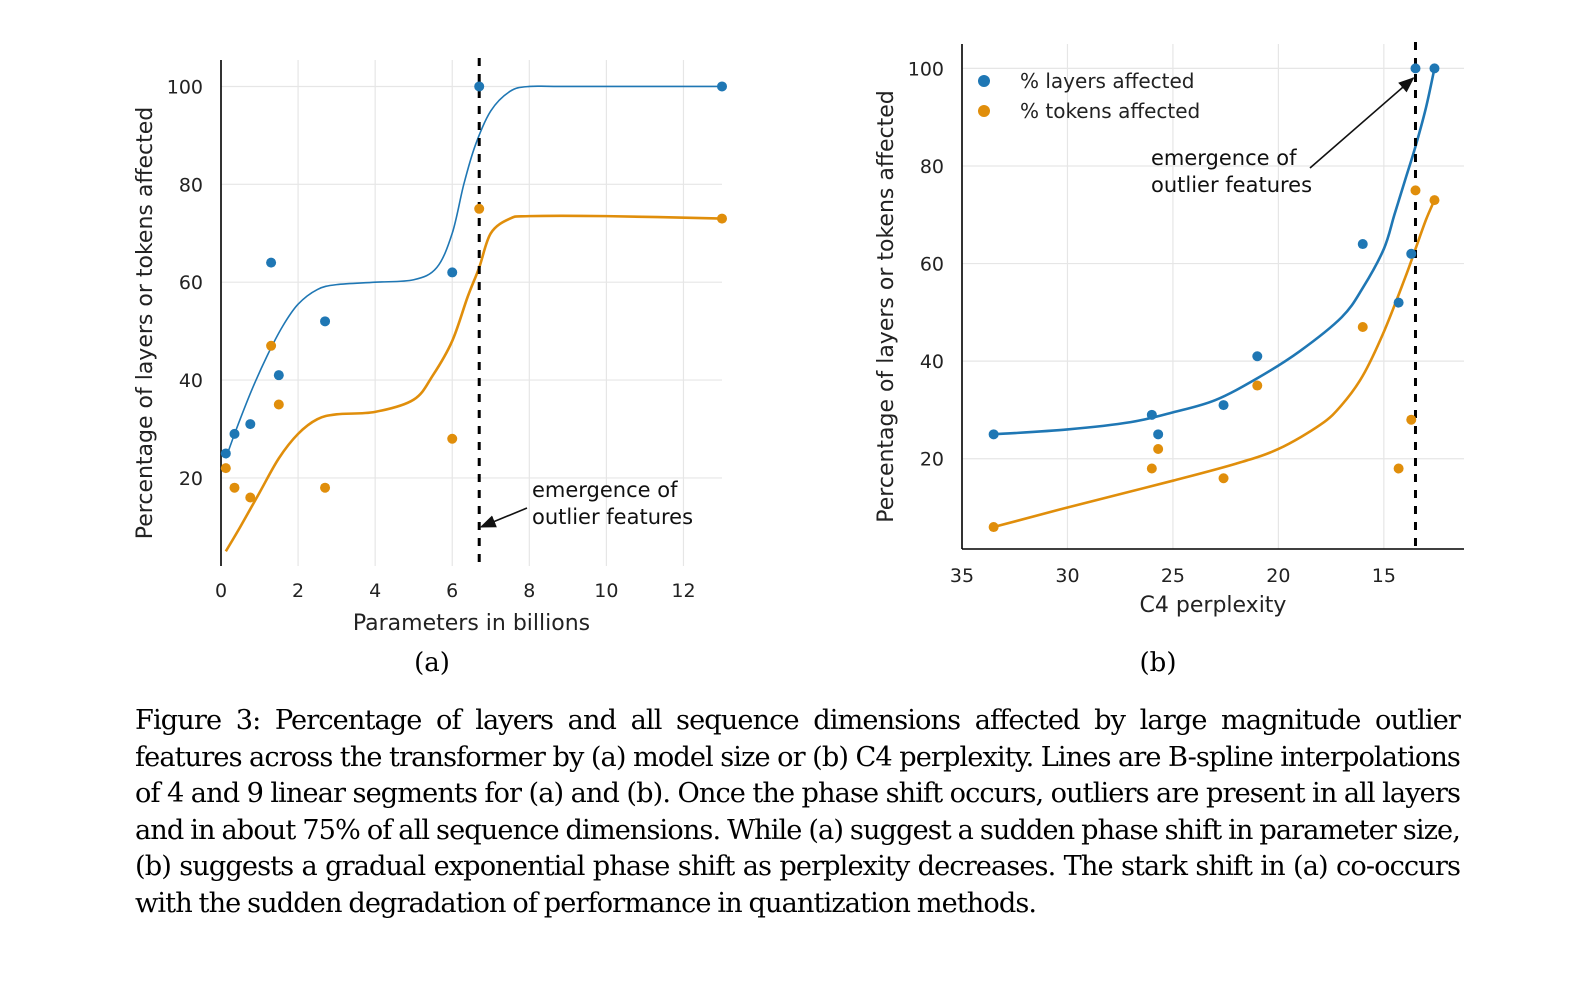  Describe the element at coordinates (529, 591) in the screenshot. I see `x-tick-label: 8` at that location.